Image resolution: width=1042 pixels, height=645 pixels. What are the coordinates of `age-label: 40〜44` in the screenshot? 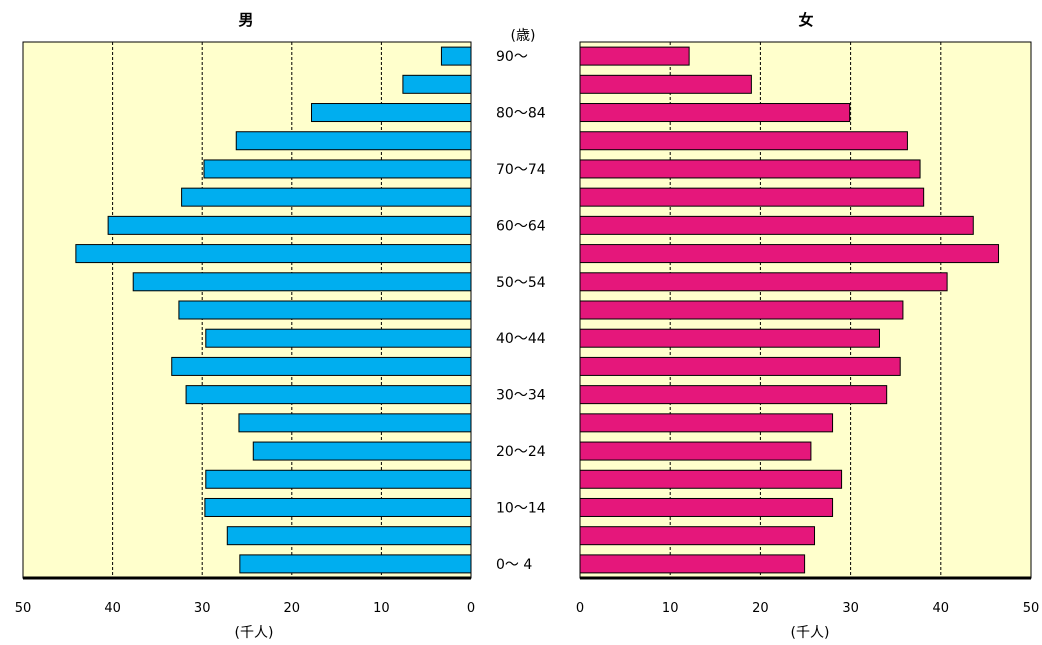 It's located at (521, 339).